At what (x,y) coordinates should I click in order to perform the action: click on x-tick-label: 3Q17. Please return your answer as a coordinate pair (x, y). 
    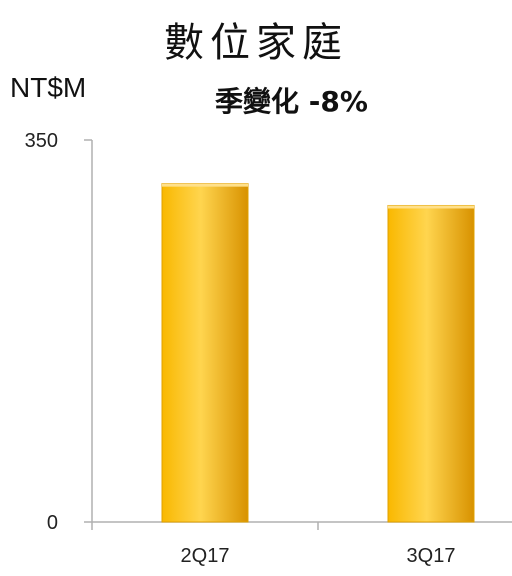
    Looking at the image, I should click on (431, 556).